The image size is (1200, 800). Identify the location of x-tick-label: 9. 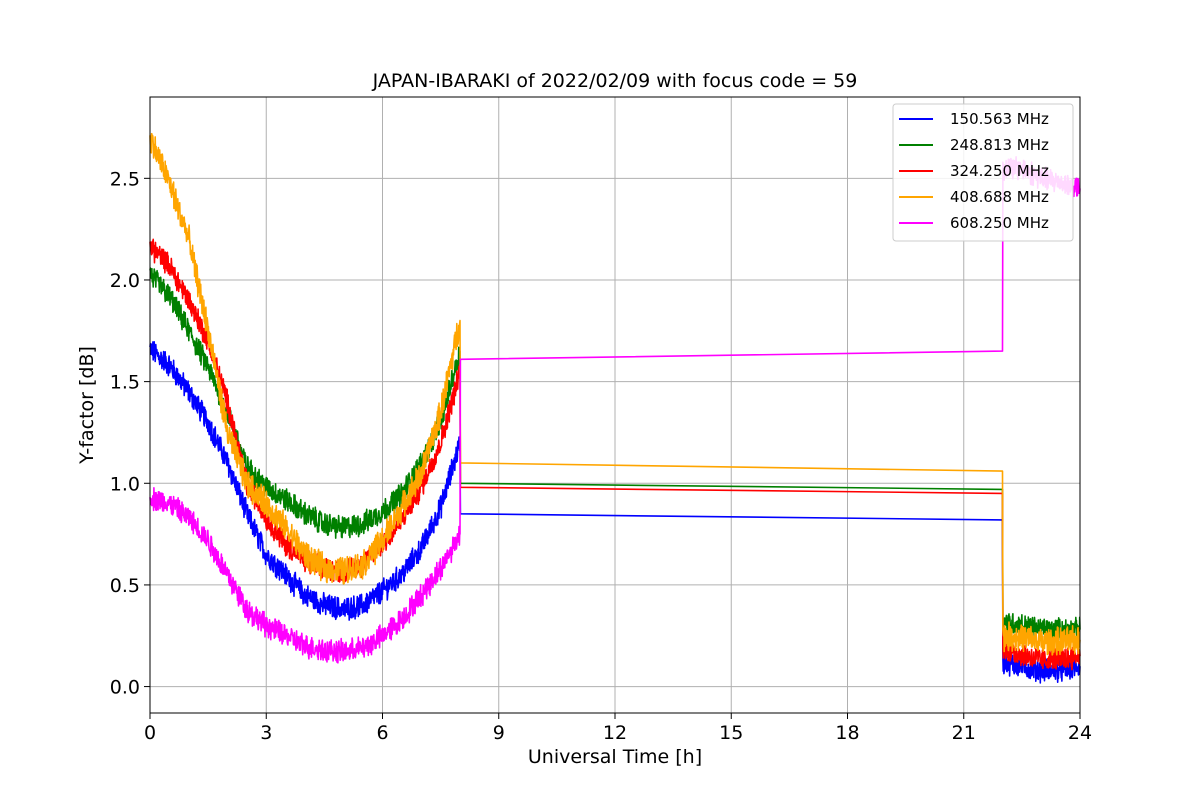
(499, 733).